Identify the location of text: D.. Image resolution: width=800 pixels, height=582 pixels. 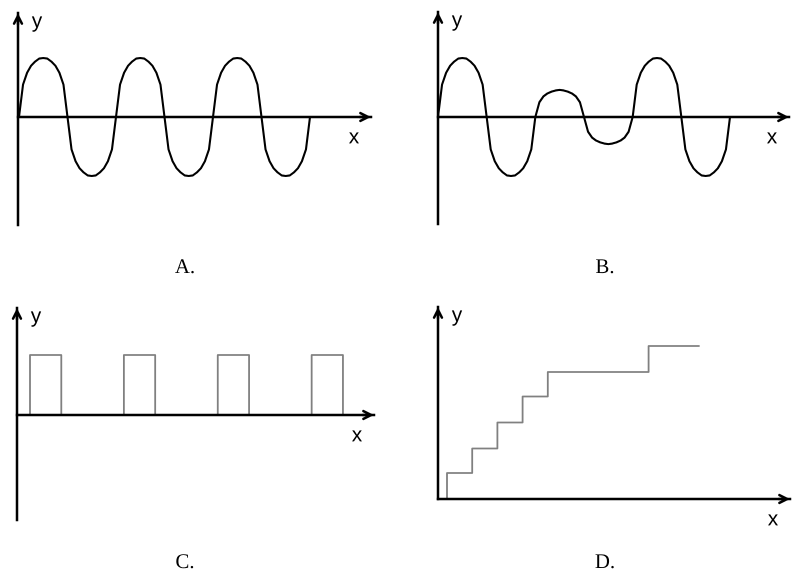
(604, 561).